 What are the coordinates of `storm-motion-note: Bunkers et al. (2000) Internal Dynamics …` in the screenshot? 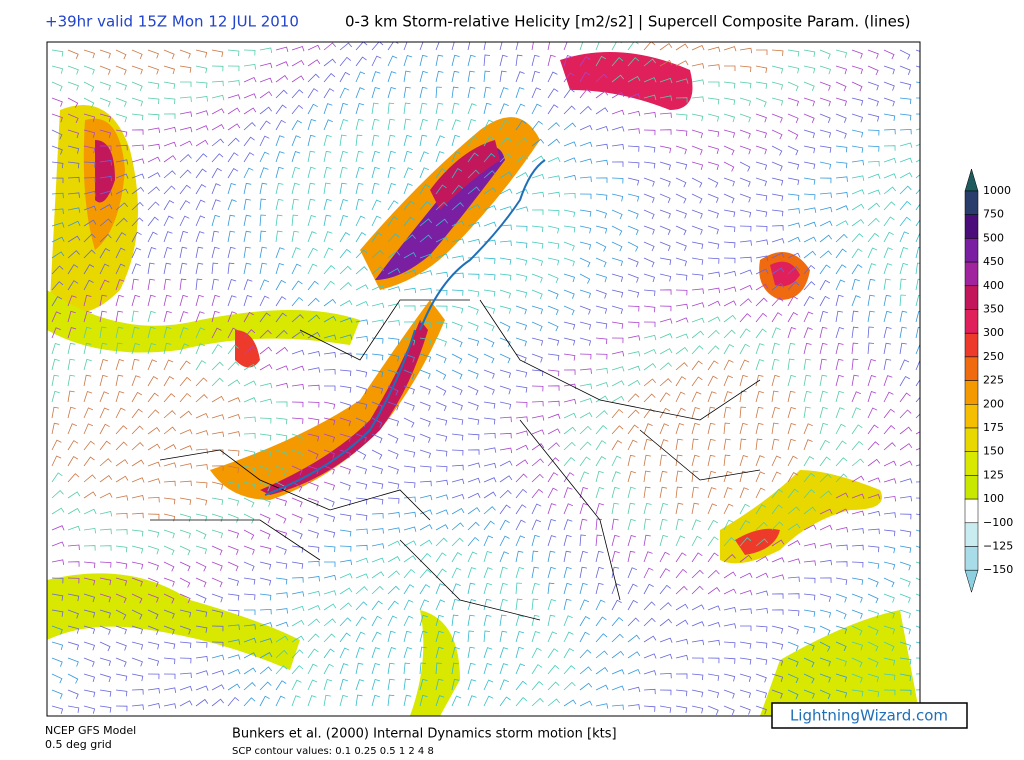 It's located at (424, 734).